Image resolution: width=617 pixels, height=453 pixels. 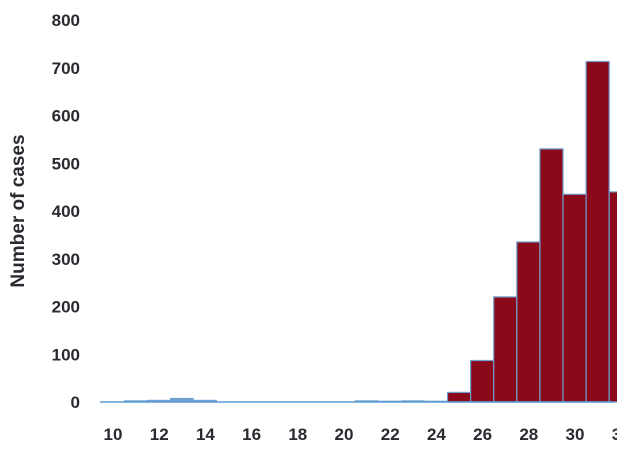 What do you see at coordinates (66, 259) in the screenshot?
I see `y-tick-label: 300` at bounding box center [66, 259].